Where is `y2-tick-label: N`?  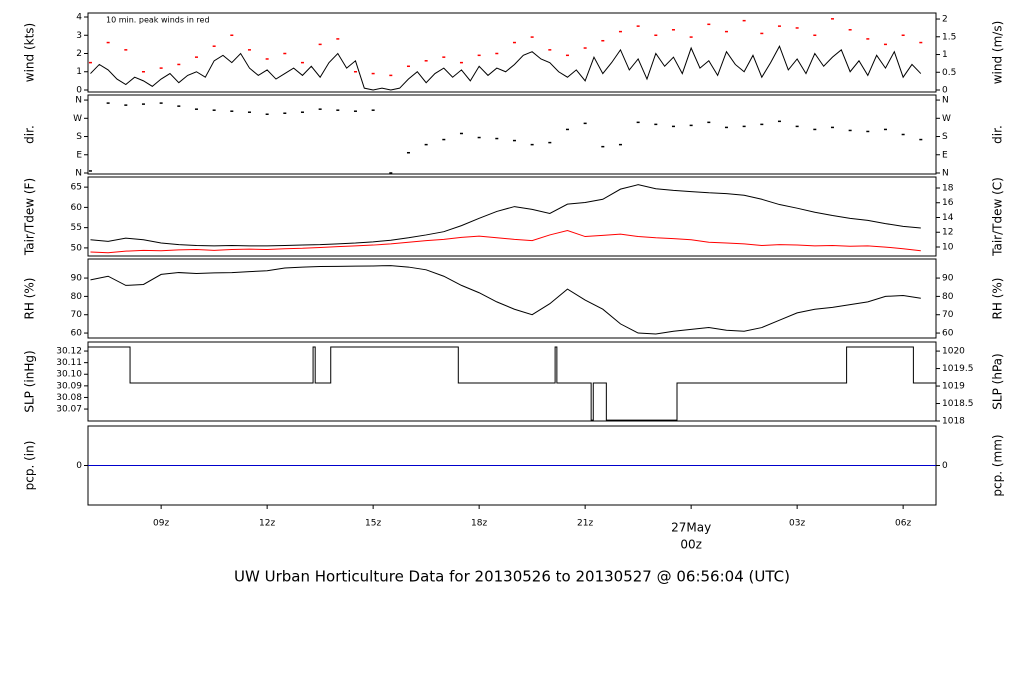 y2-tick-label: N is located at coordinates (945, 173).